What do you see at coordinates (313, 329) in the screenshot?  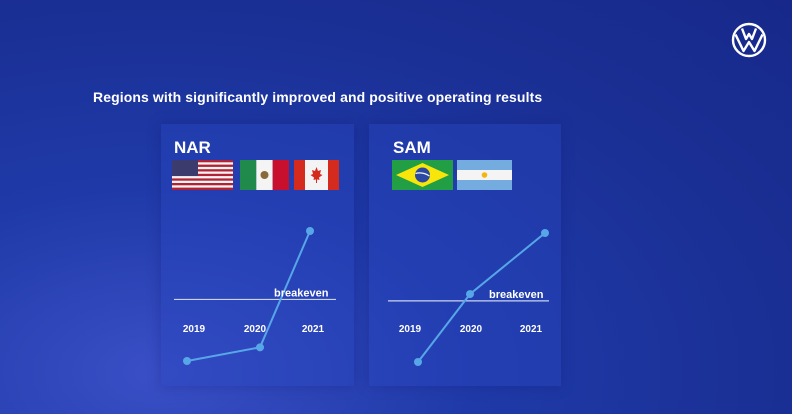 I see `nar-tick-2021: 2021` at bounding box center [313, 329].